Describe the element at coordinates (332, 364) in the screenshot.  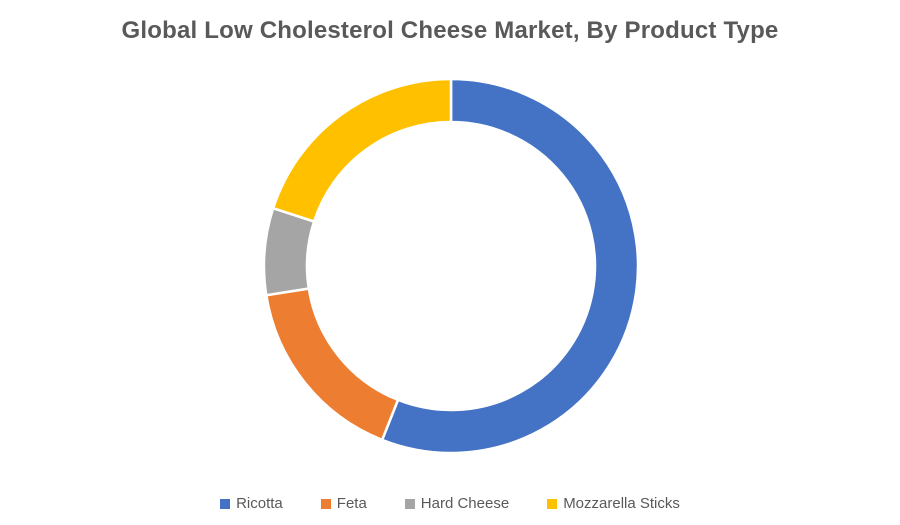
I see `slice-feta` at that location.